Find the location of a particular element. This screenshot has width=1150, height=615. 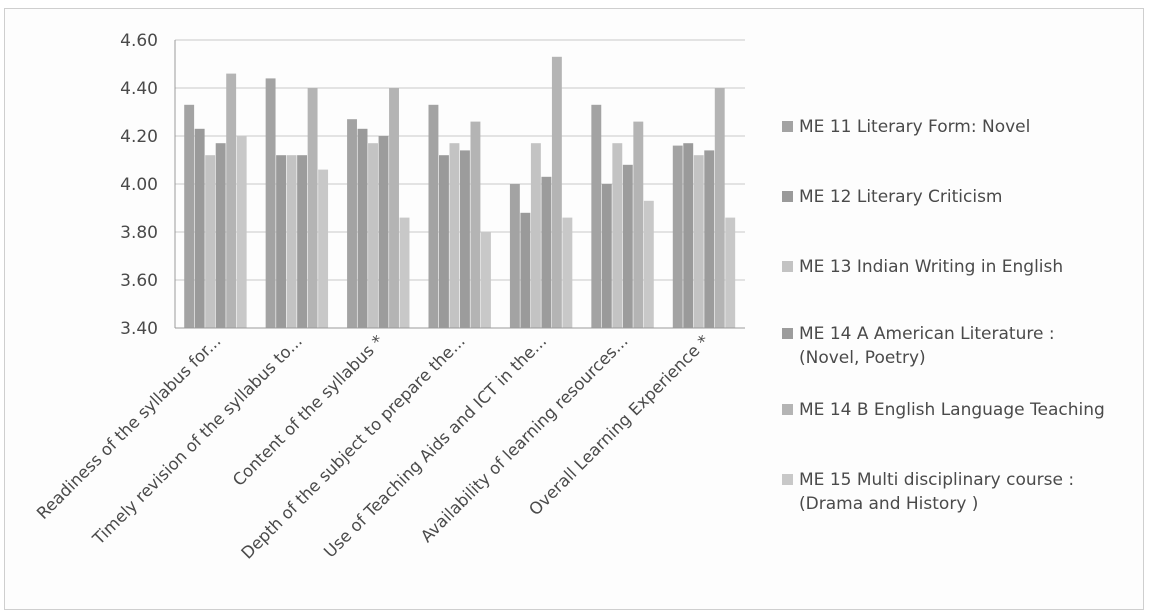

legend-label-line: ME 12 Literary Criticism is located at coordinates (901, 197).